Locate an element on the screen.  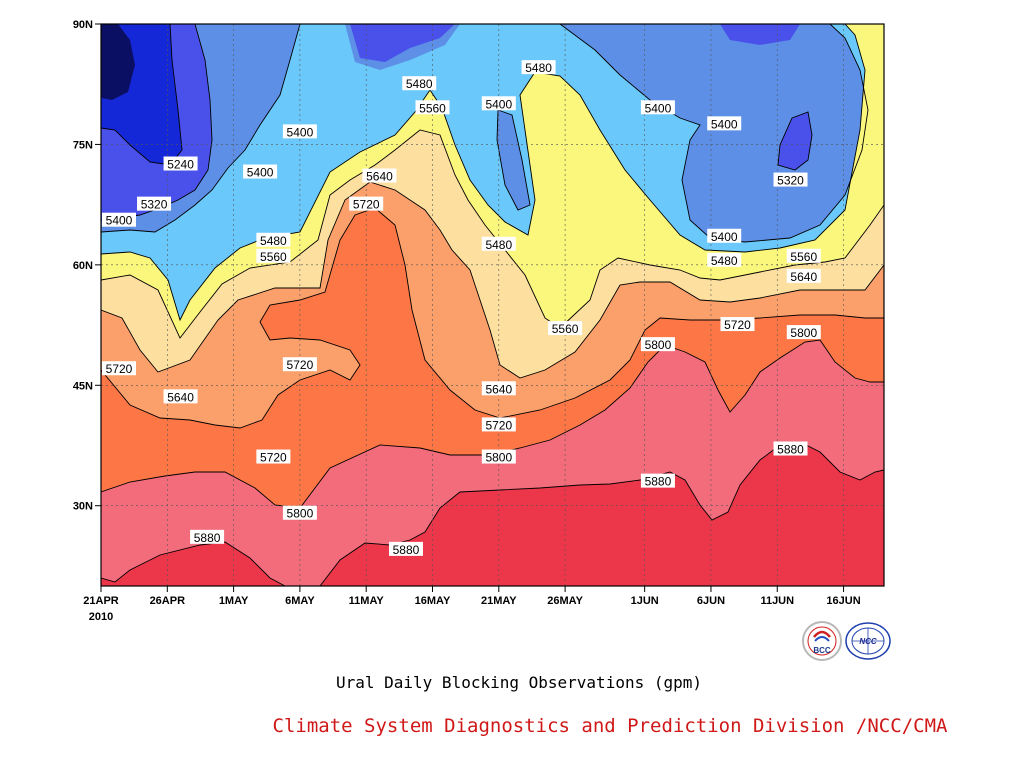
x-tick-label: 21APR is located at coordinates (101, 601).